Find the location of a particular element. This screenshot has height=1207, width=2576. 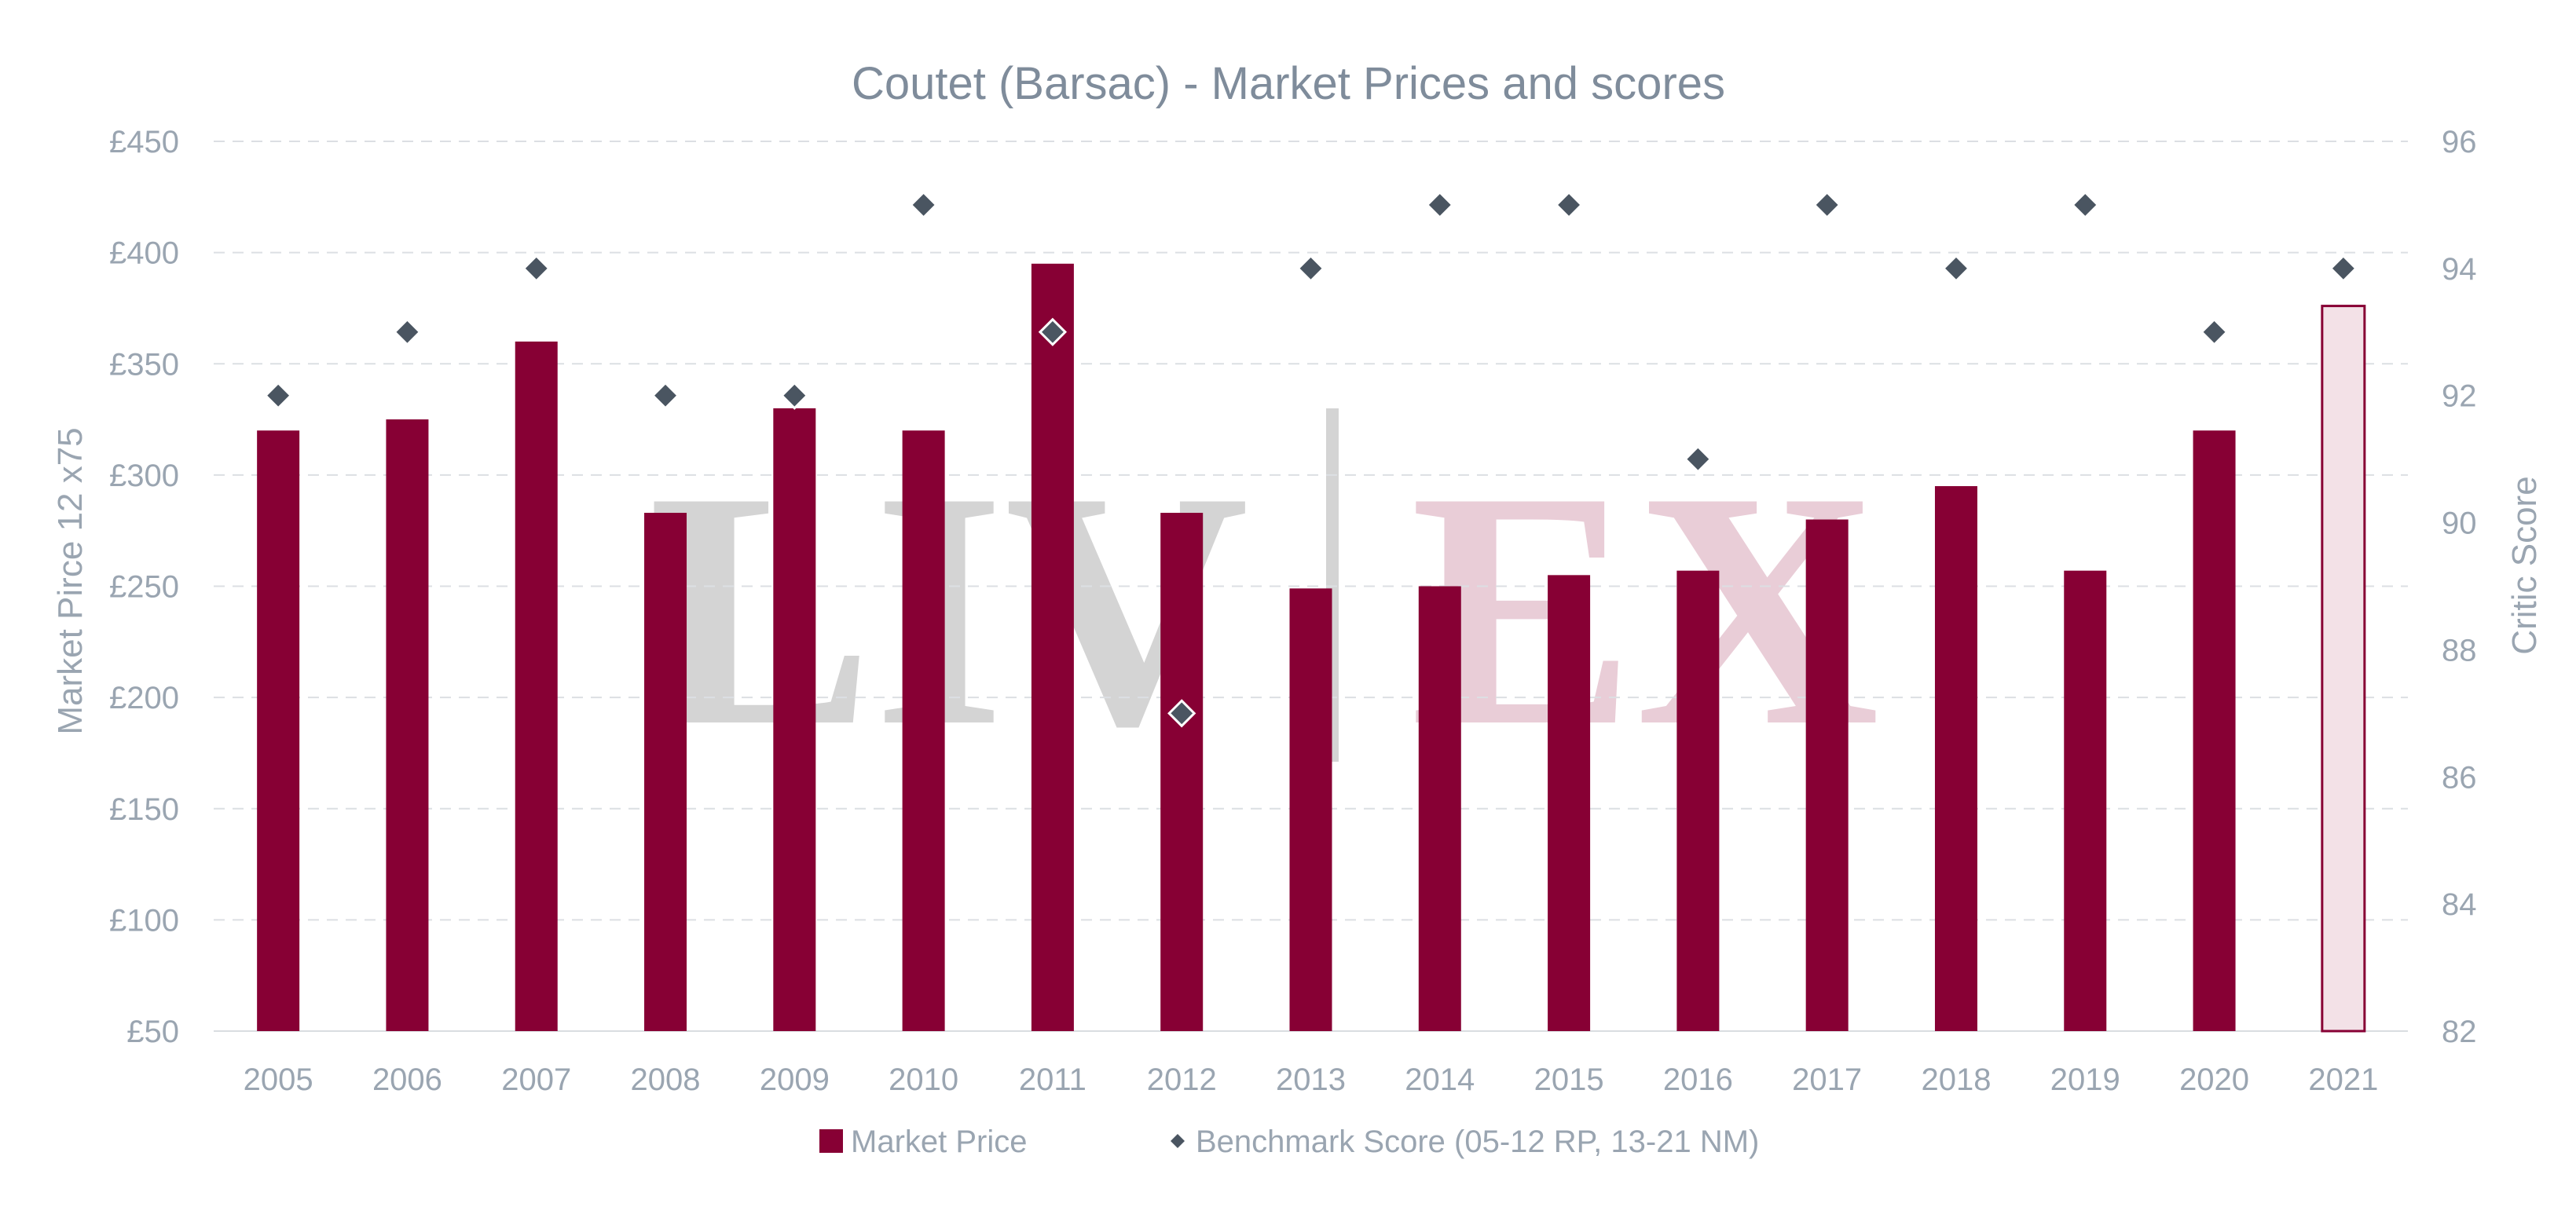

left-axis-ticks: £50 £100 £150 £200 £250 £300 £350 £400 £450 is located at coordinates (144, 587).